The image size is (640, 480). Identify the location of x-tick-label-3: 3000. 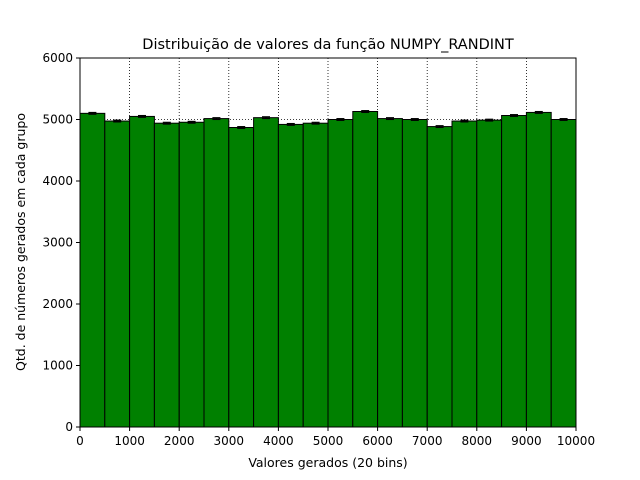
(229, 441).